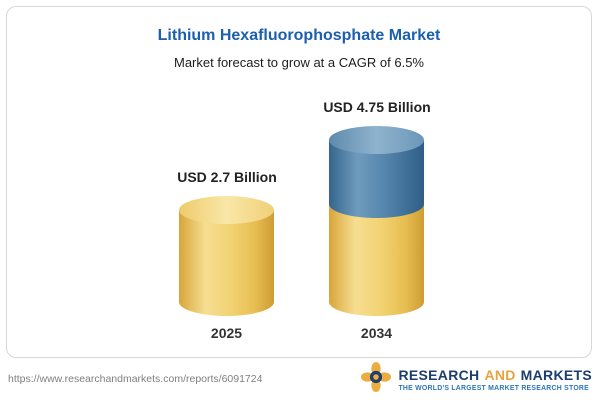 The image size is (600, 400). I want to click on logo-word-and: AND, so click(500, 374).